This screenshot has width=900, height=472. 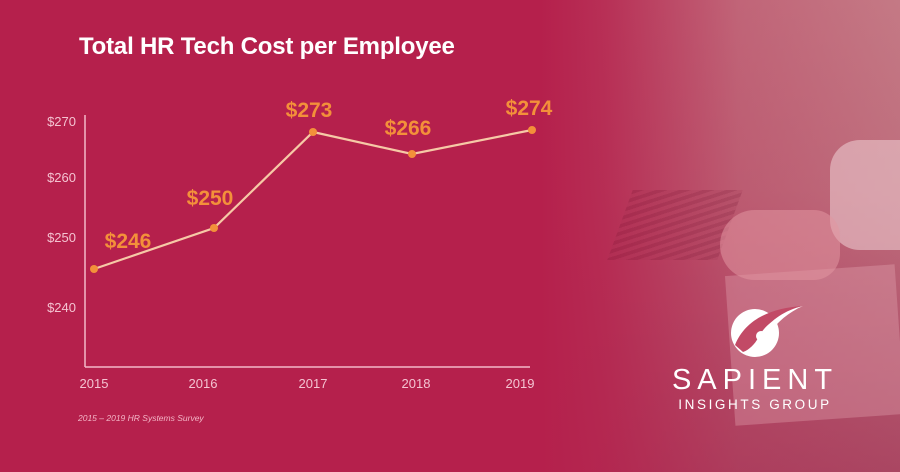 I want to click on x-tick-label: 2016, so click(x=203, y=383).